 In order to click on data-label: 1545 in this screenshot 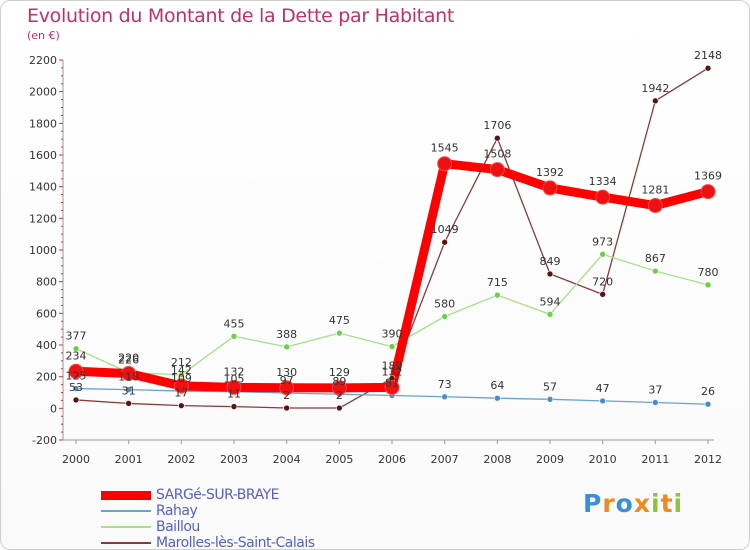, I will do `click(445, 148)`.